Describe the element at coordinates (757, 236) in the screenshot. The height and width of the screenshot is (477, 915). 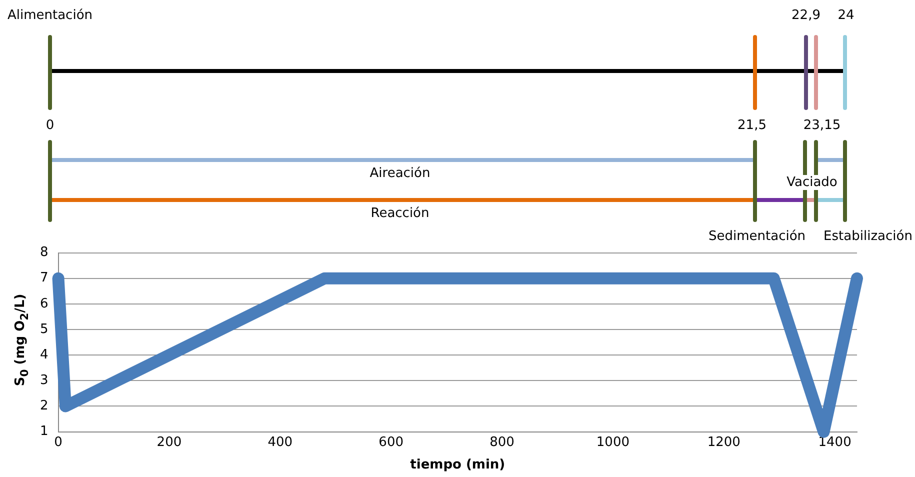
I see `text: Sedimentación` at that location.